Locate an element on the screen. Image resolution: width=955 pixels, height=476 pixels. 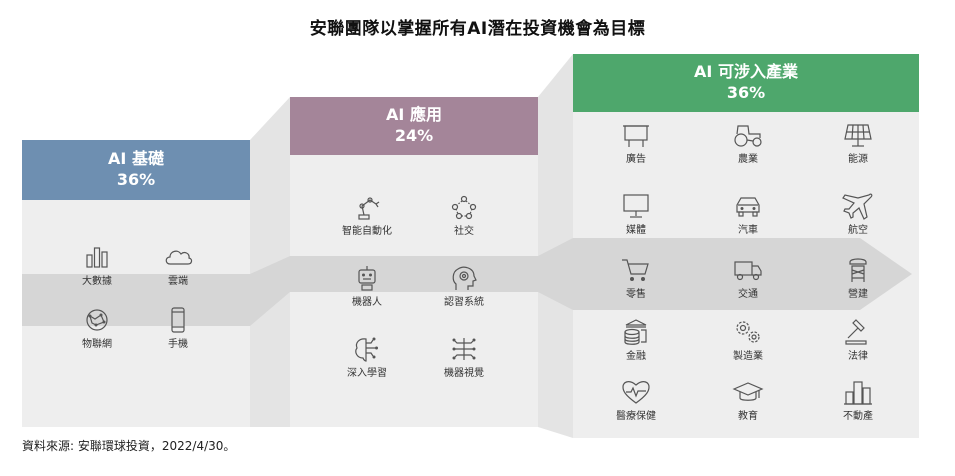
application-item: 社交 is located at coordinates (464, 215).